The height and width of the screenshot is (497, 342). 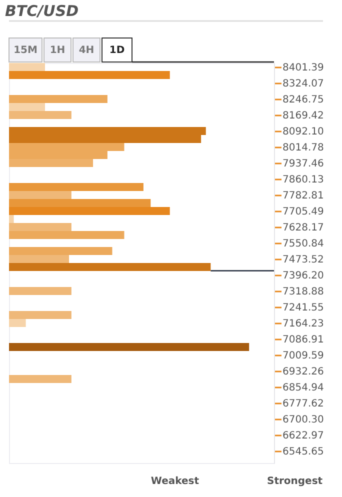 What do you see at coordinates (175, 481) in the screenshot?
I see `text: Weakest` at bounding box center [175, 481].